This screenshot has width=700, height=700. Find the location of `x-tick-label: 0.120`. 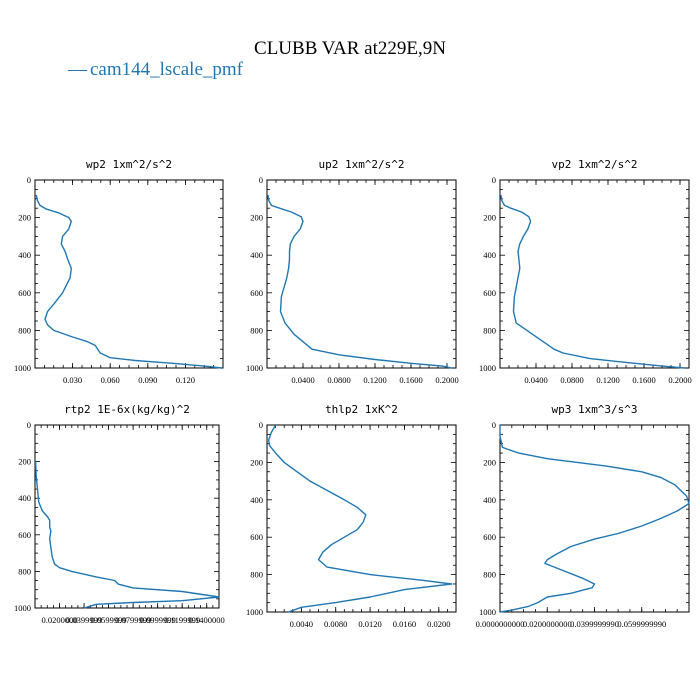

x-tick-label: 0.120 is located at coordinates (185, 380).